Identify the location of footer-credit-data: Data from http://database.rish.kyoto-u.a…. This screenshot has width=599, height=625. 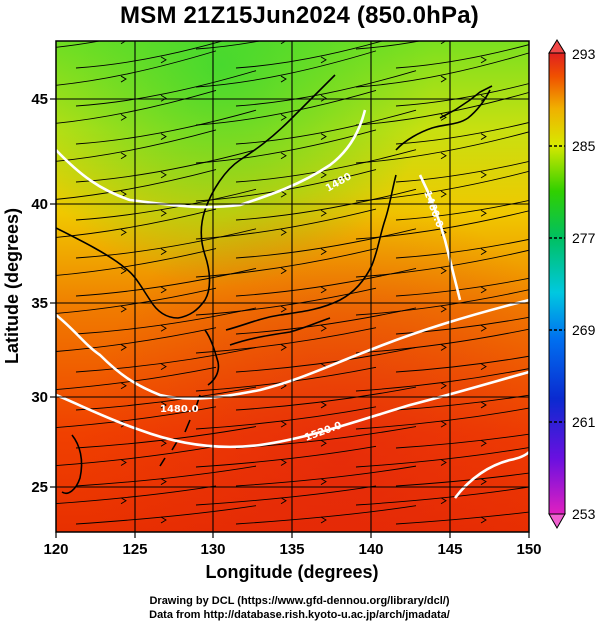
(299, 615).